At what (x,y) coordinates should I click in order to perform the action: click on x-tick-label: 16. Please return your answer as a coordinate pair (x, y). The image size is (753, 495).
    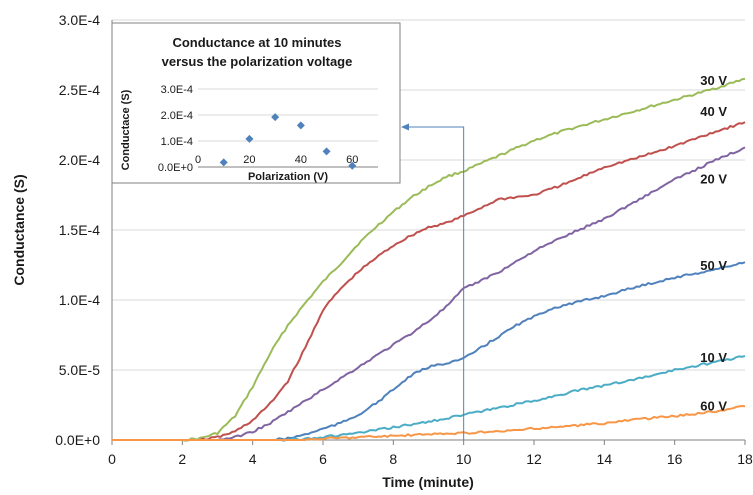
    Looking at the image, I should click on (675, 459).